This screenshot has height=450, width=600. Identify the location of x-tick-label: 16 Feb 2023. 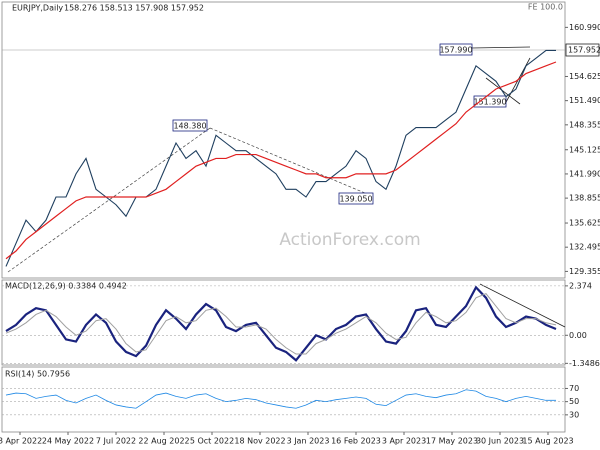
(356, 441).